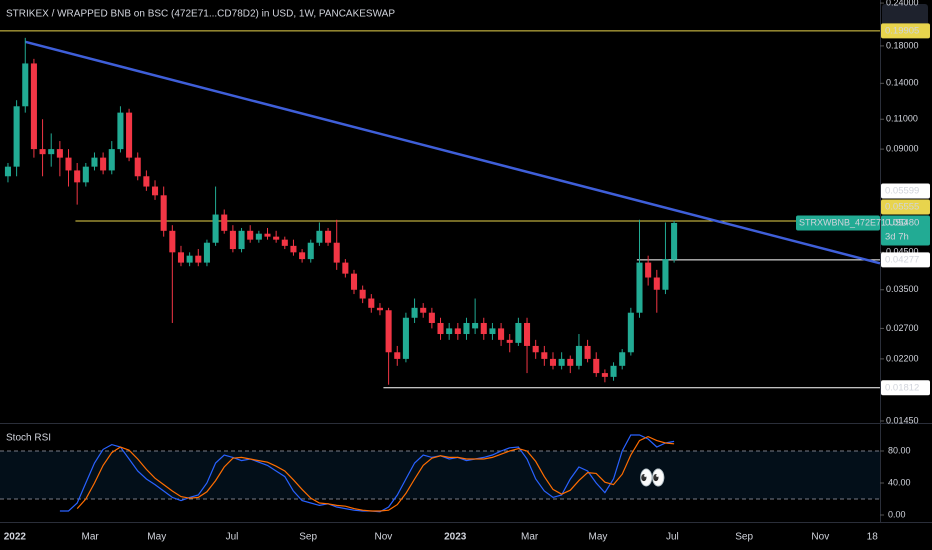 The image size is (932, 550). Describe the element at coordinates (440, 475) in the screenshot. I see `stoch-band` at that location.